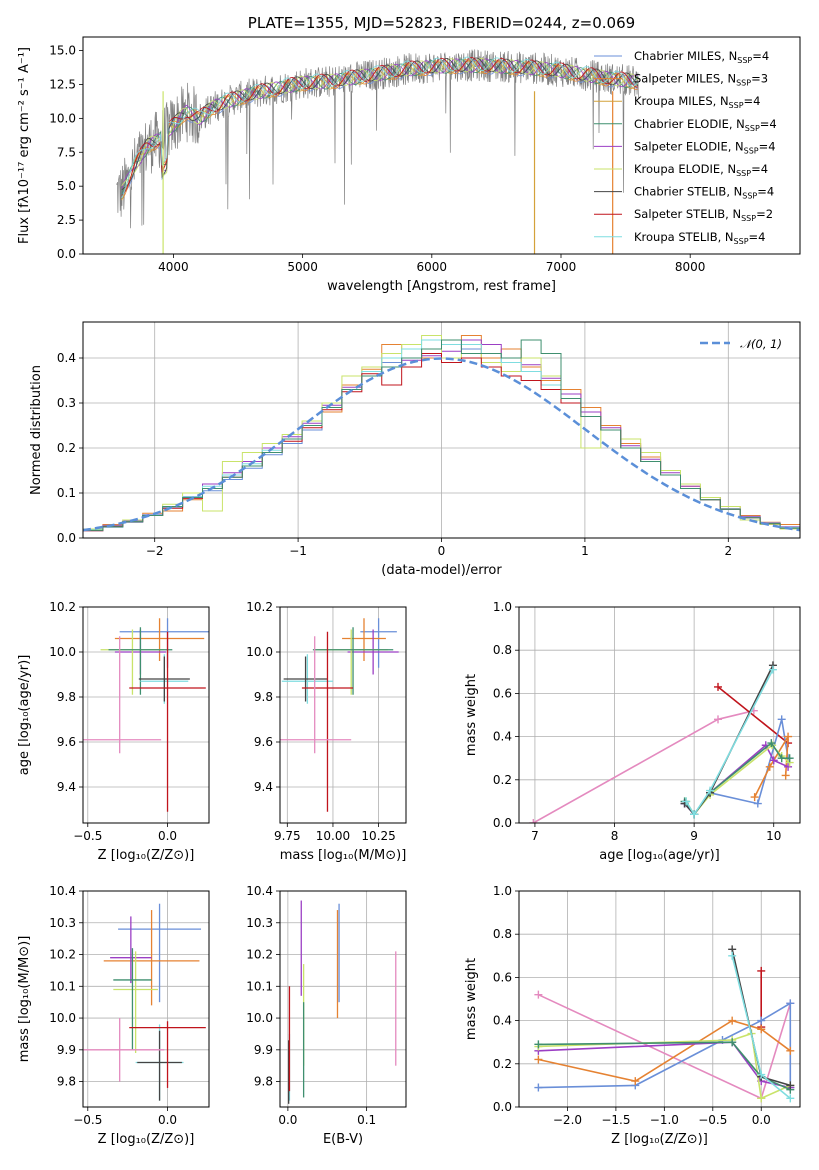 This screenshot has width=819, height=1170. What do you see at coordinates (442, 551) in the screenshot?
I see `residuals-xtick-label: 0` at bounding box center [442, 551].